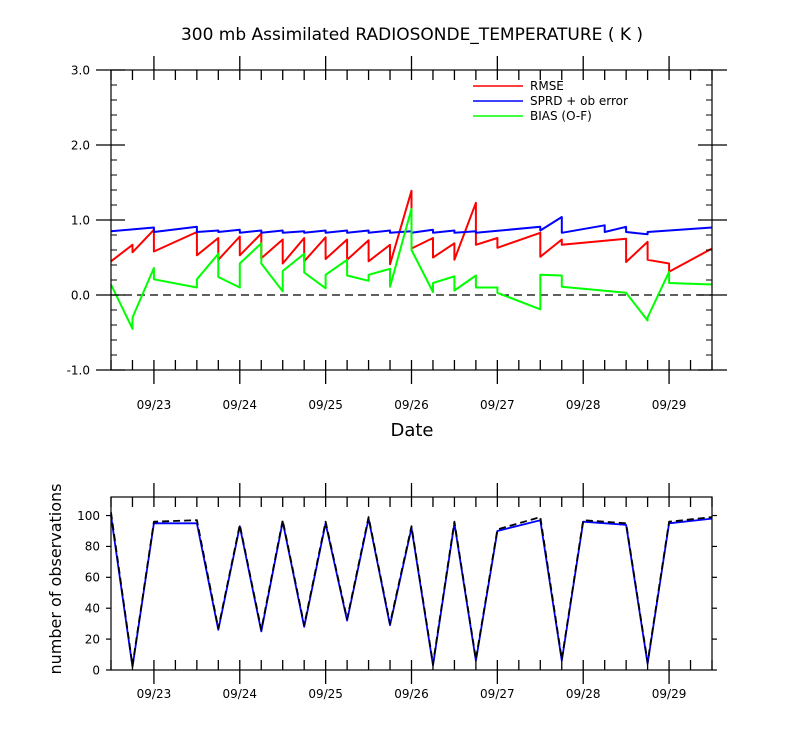  Describe the element at coordinates (55, 579) in the screenshot. I see `y-axis-label: number of observations` at that location.